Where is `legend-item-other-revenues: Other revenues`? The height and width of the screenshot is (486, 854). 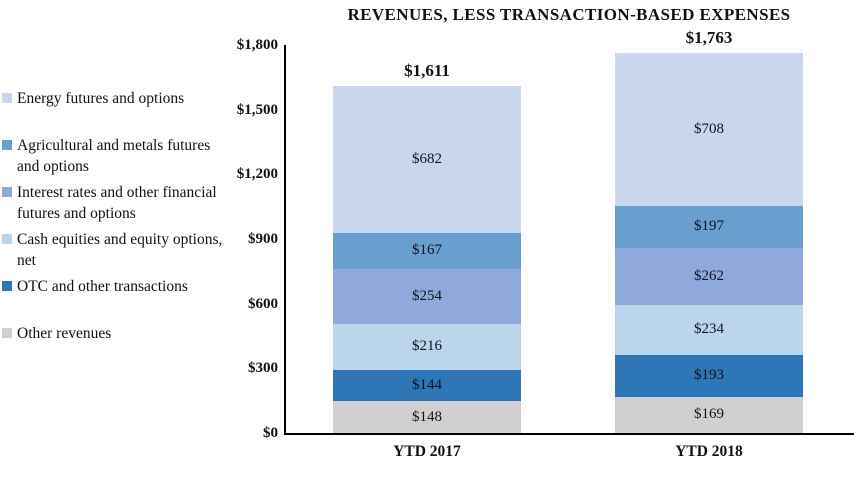 legend-item-other-revenues: Other revenues is located at coordinates (118, 333).